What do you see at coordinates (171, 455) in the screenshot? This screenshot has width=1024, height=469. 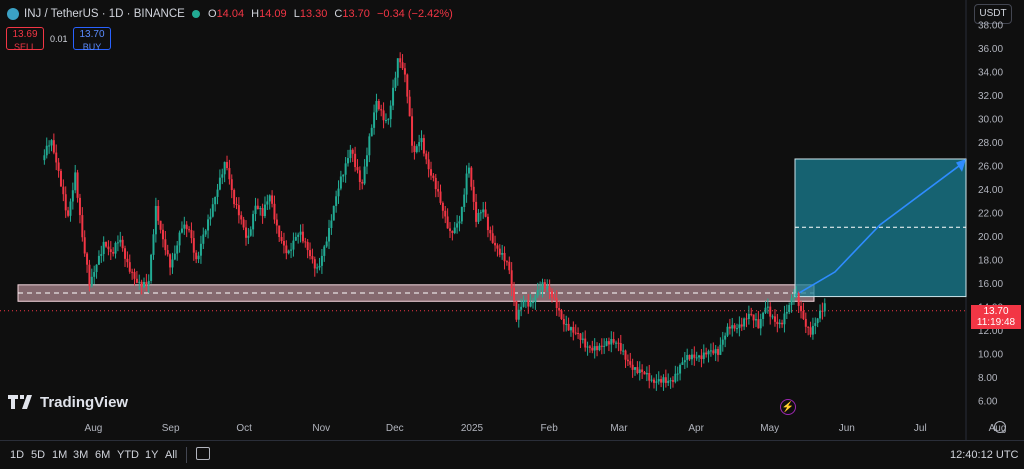 I see `range-all: All` at bounding box center [171, 455].